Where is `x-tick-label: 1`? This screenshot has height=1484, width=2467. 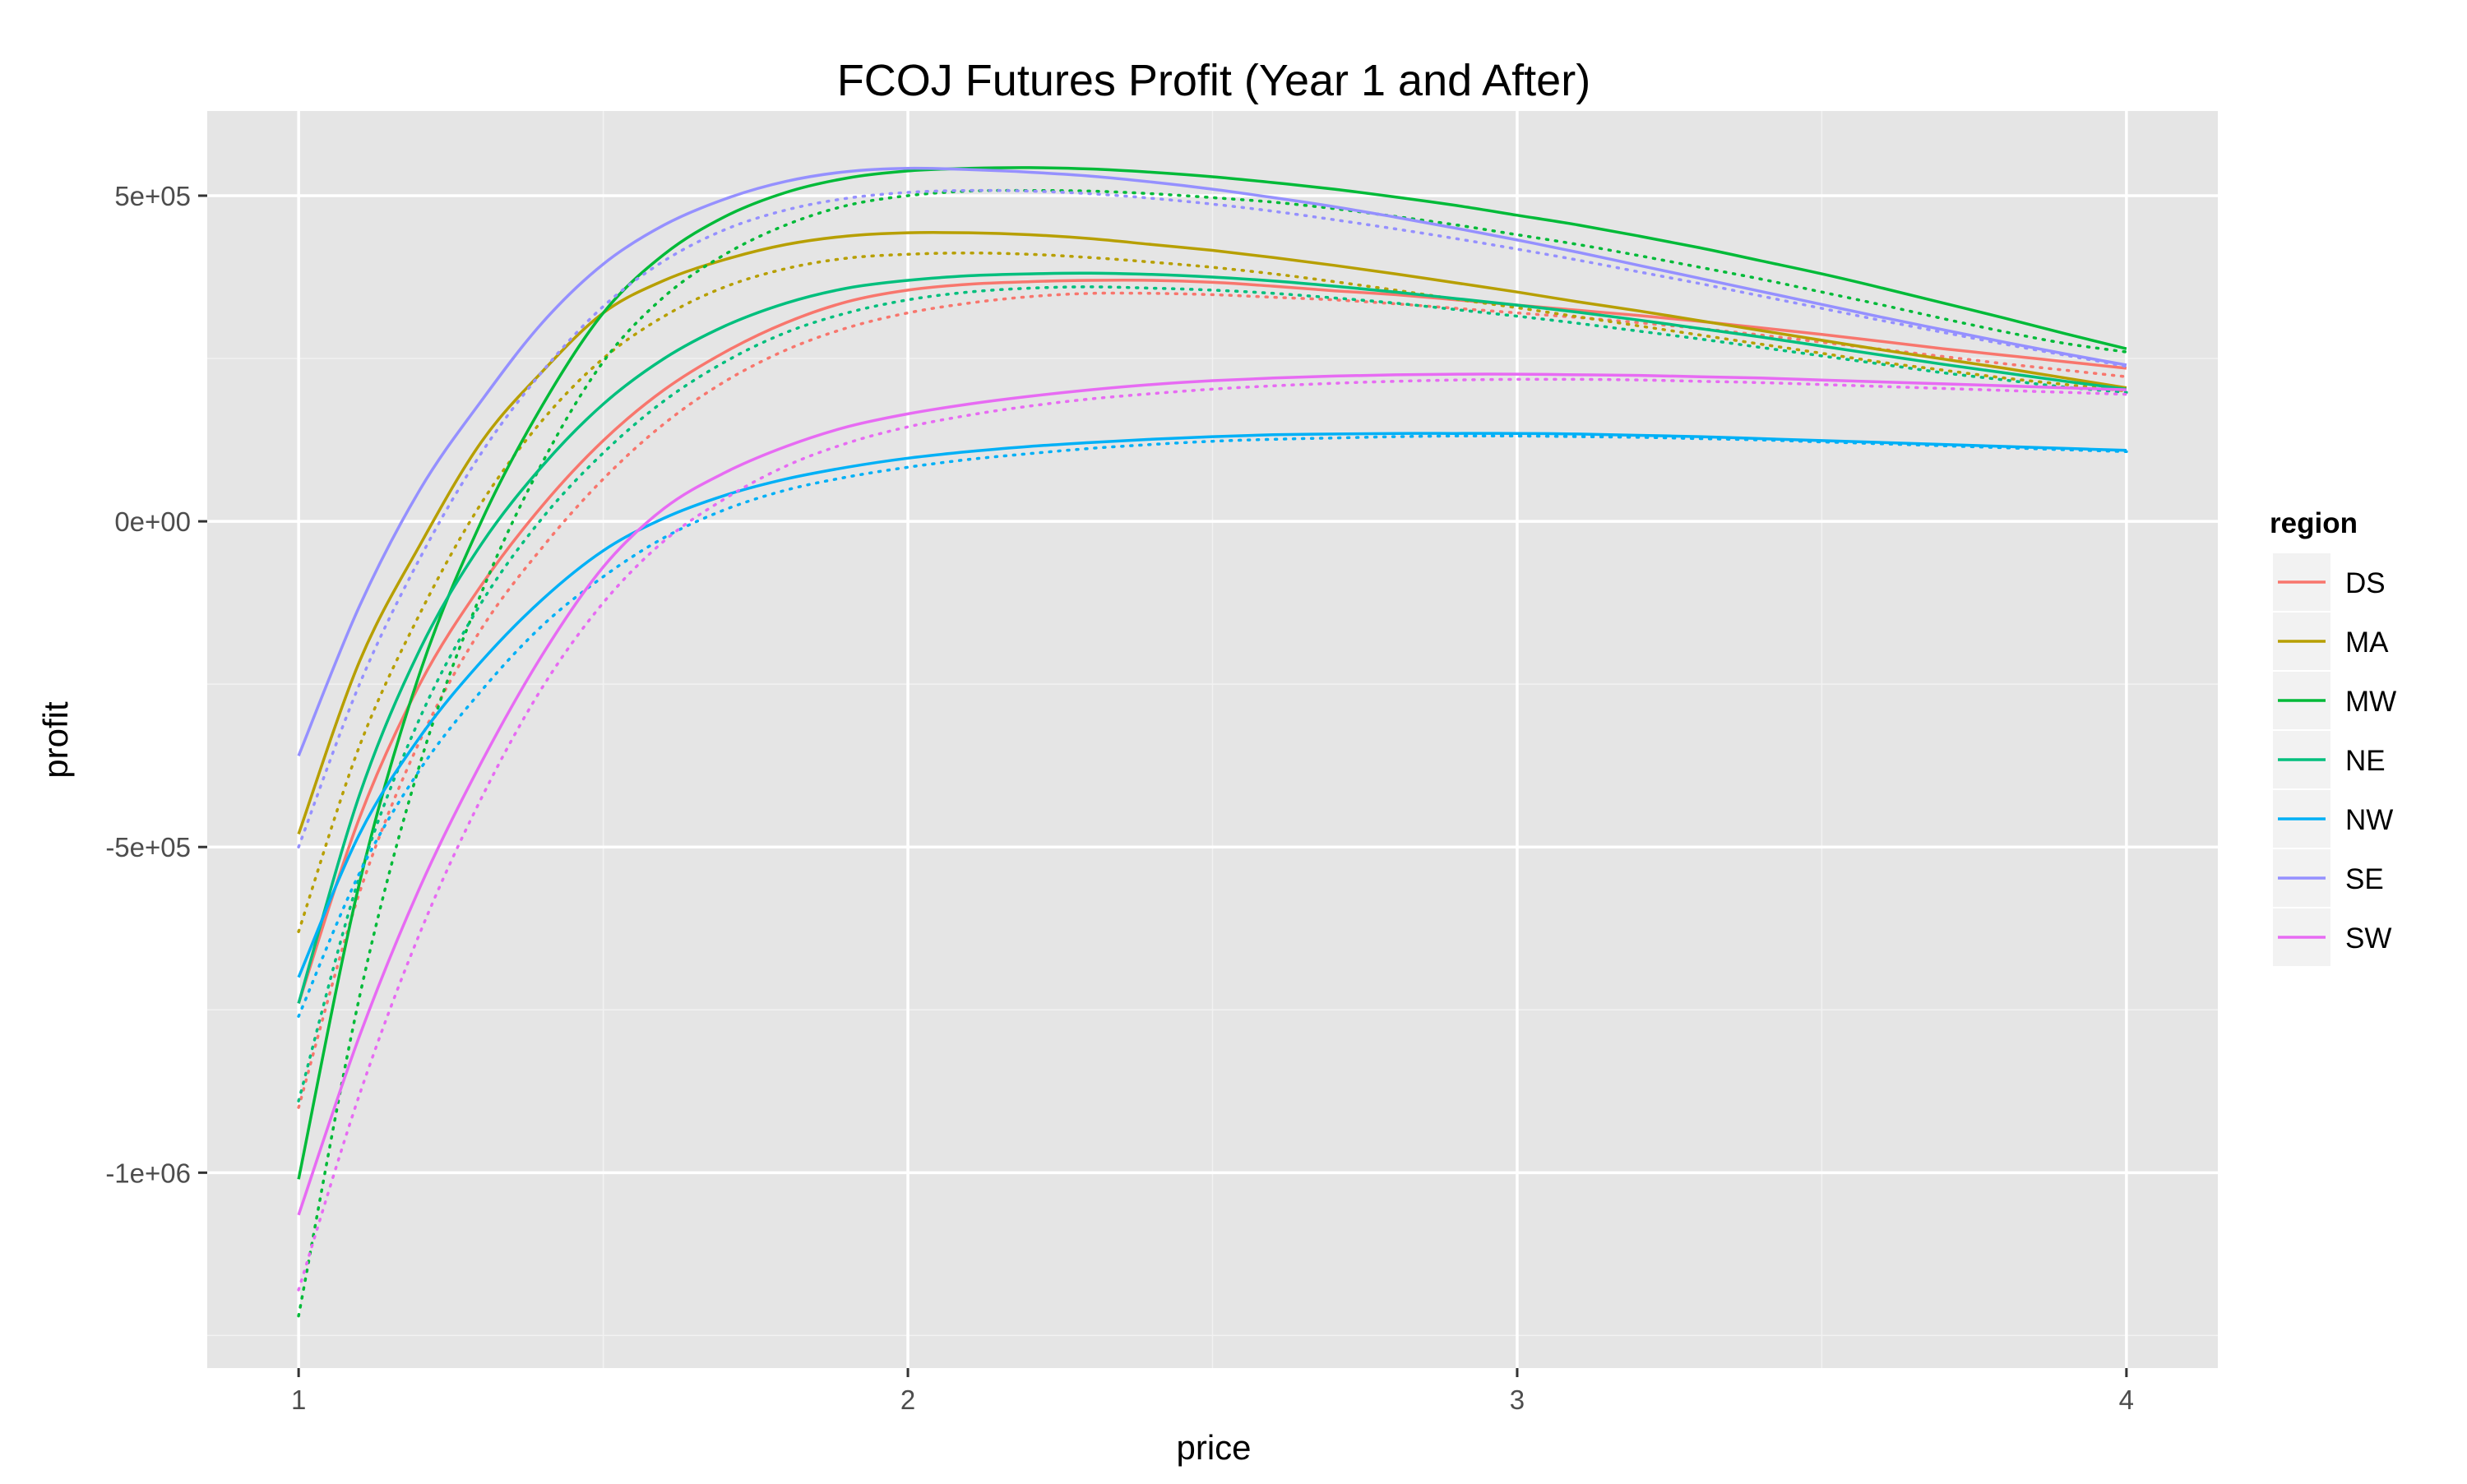 x-tick-label: 1 is located at coordinates (298, 1400).